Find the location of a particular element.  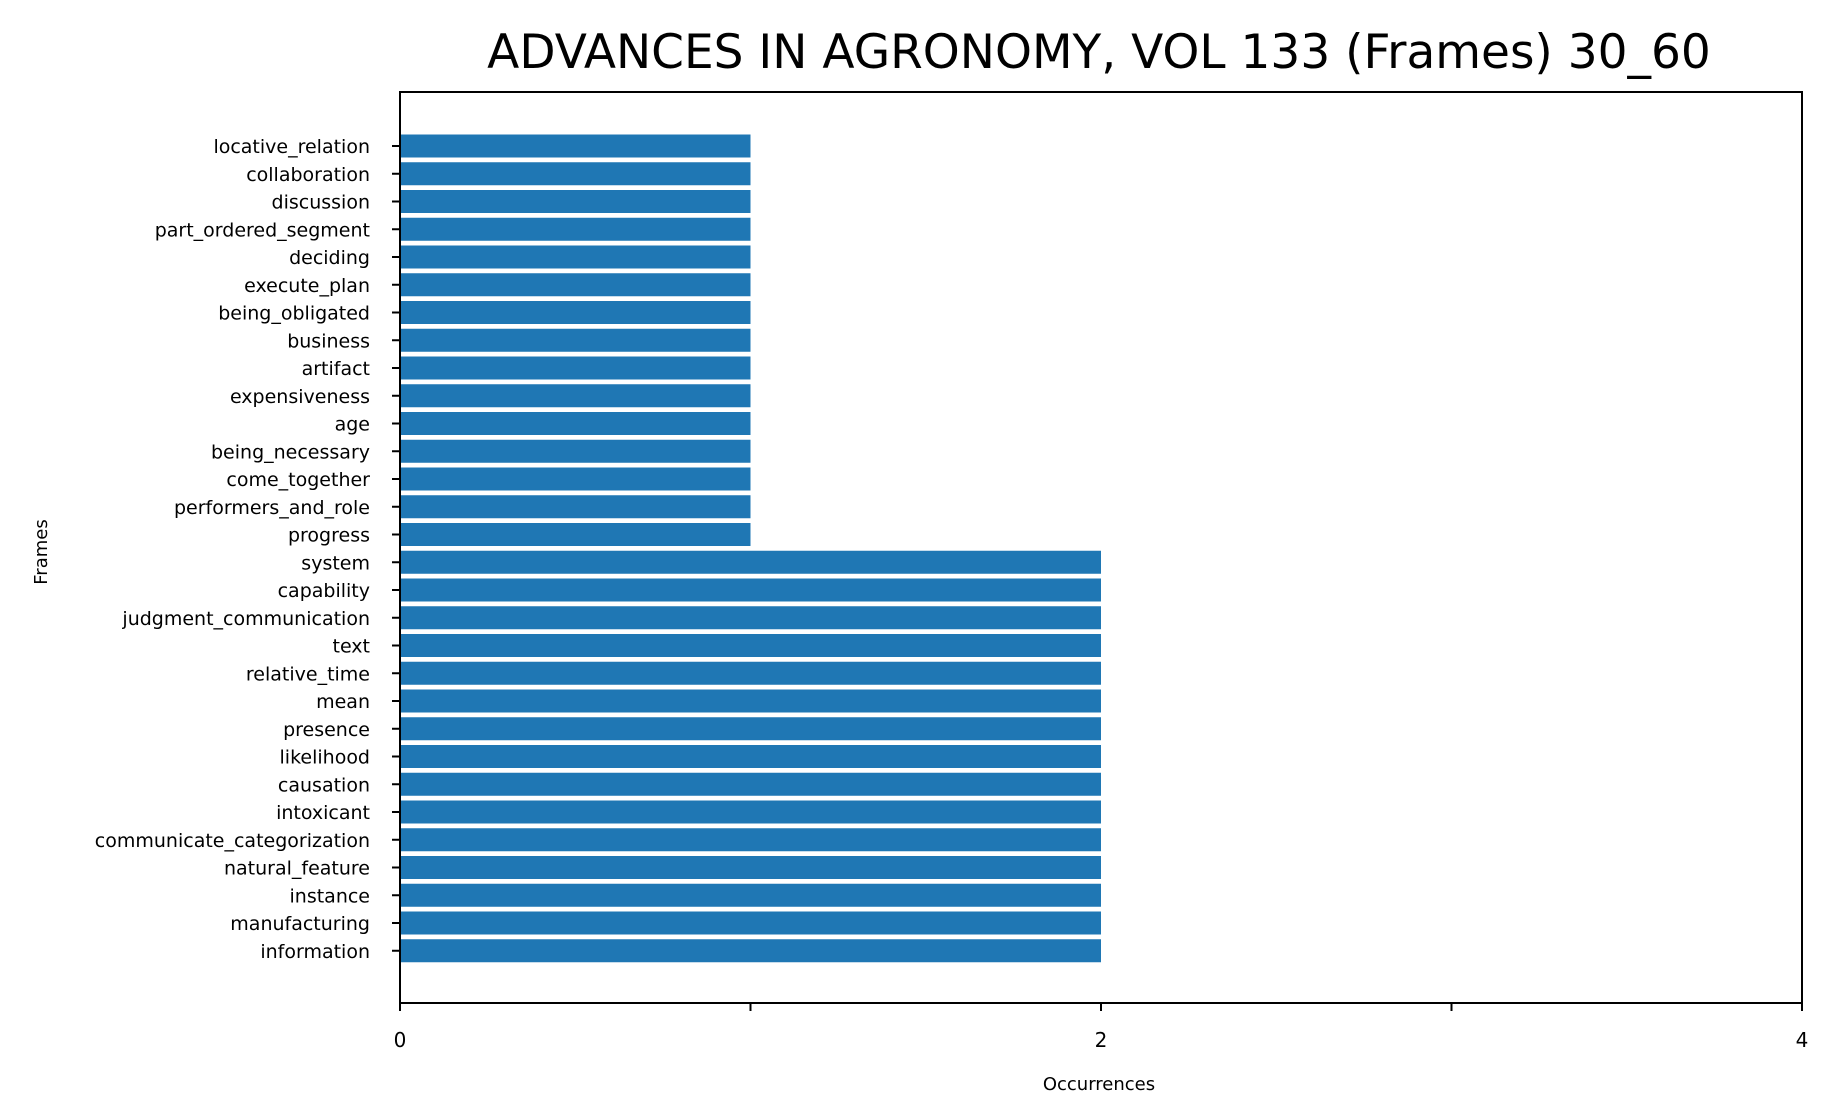

y-tick-label: age is located at coordinates (352, 425).